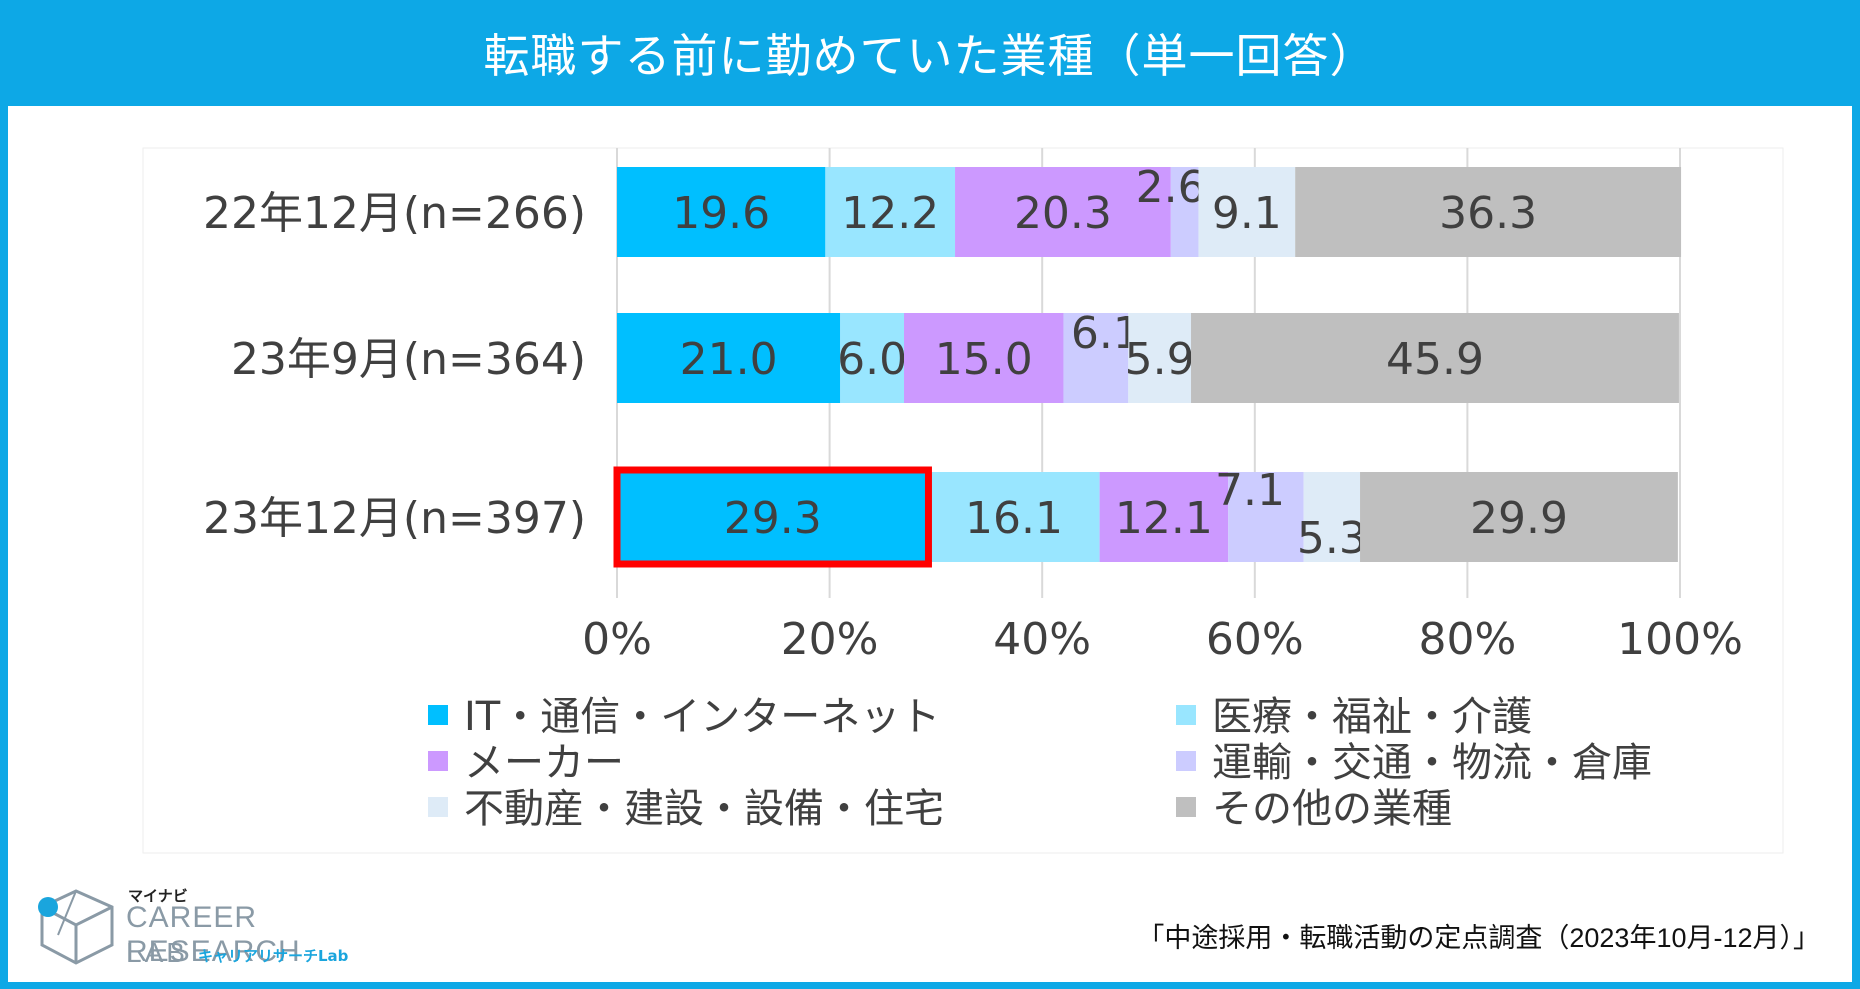 This screenshot has height=989, width=1860. I want to click on legend-label: IT・通信・インターネット, so click(702, 717).